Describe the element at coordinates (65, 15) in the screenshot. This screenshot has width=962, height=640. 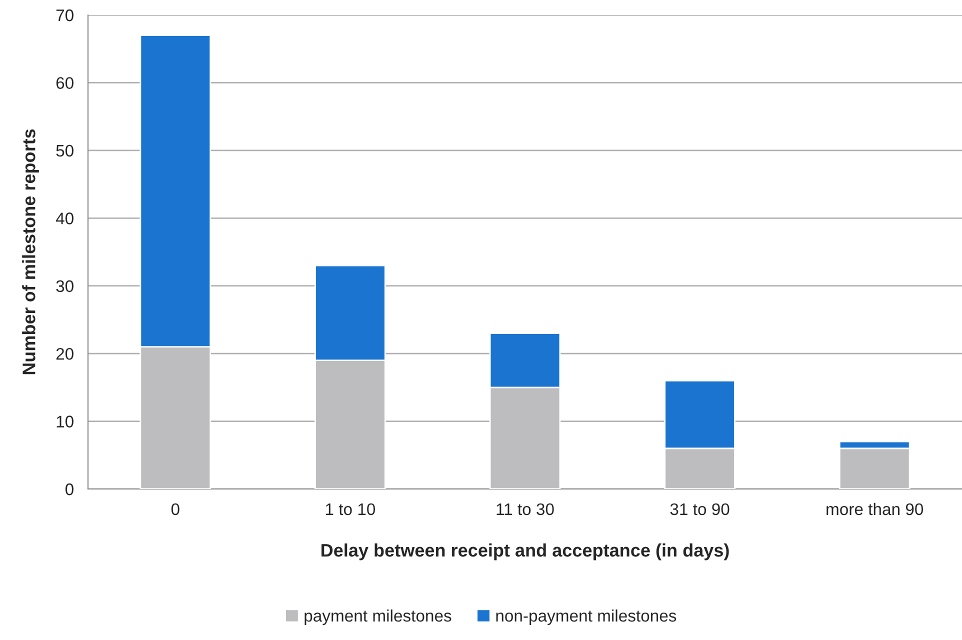
I see `y-tick-label: 70` at that location.